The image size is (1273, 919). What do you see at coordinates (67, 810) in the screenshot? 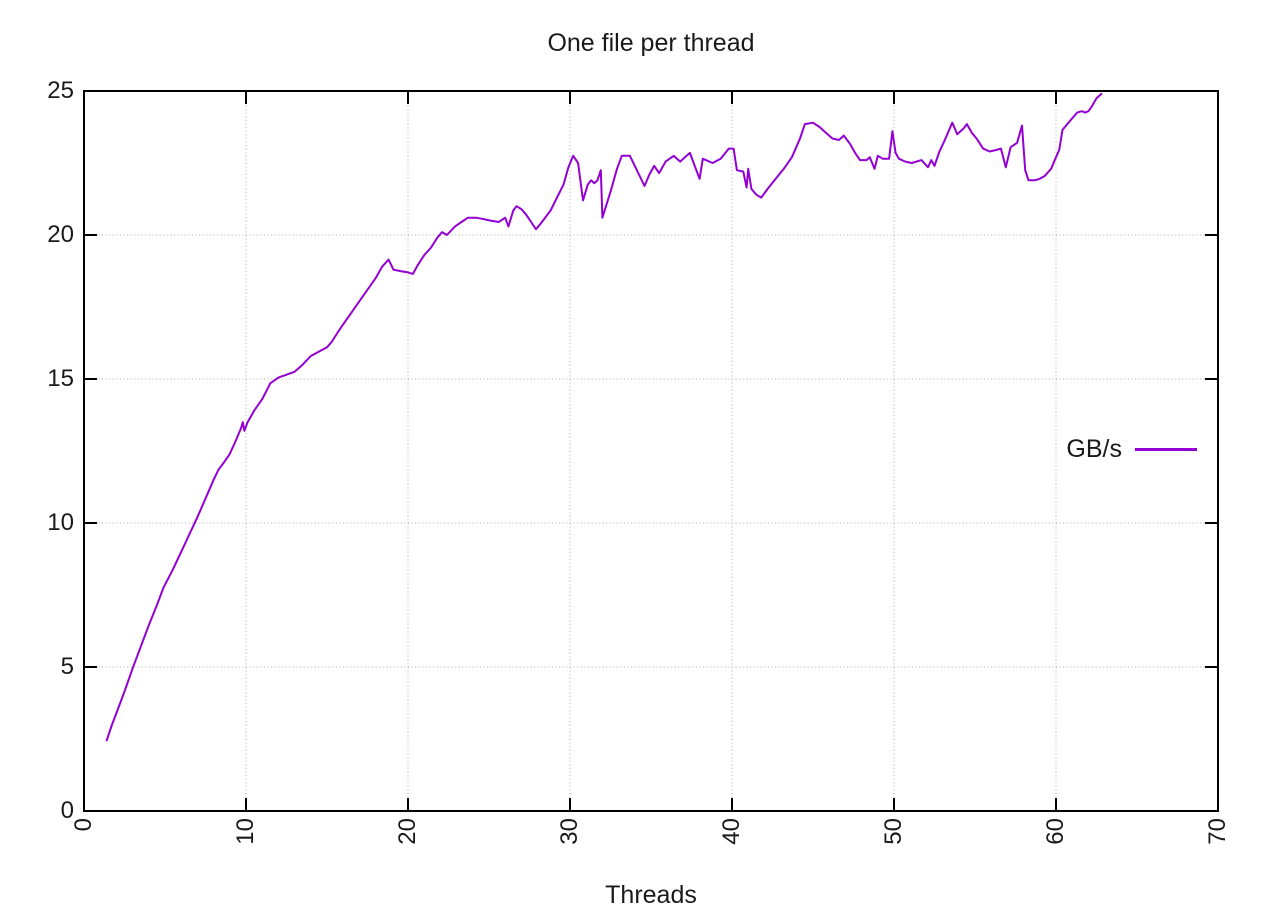
I see `y-tick-label: 0` at bounding box center [67, 810].